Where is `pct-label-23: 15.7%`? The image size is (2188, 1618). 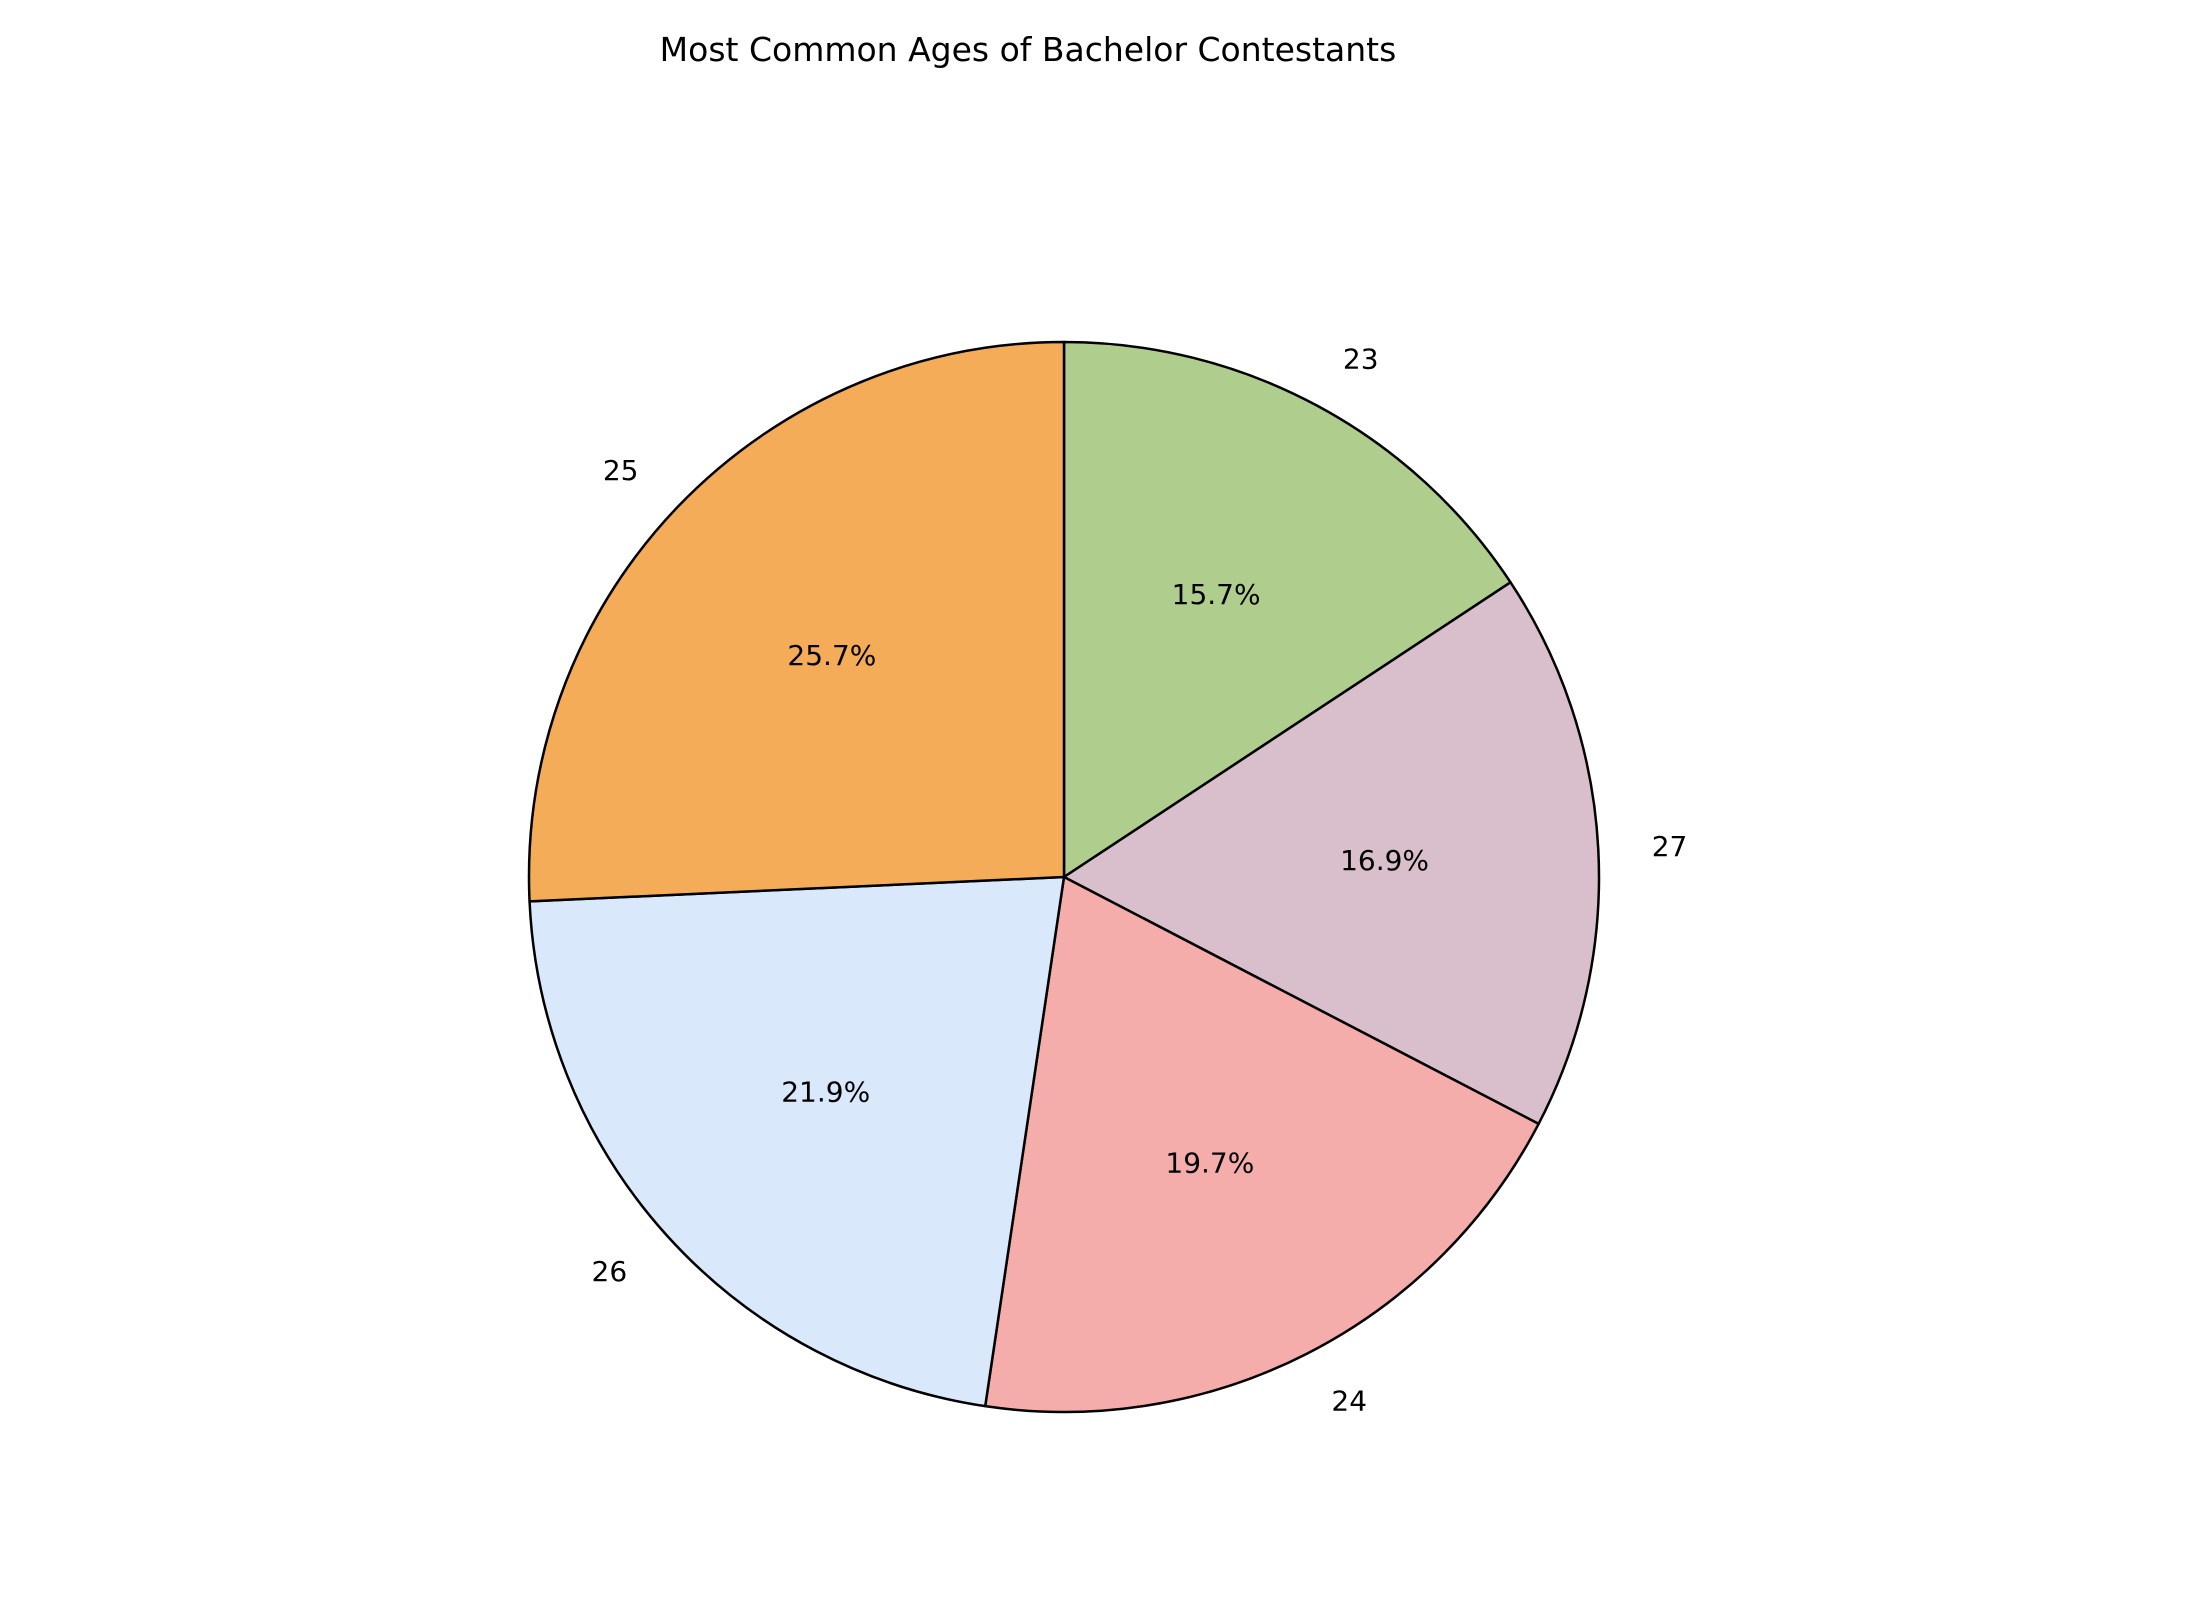 pct-label-23: 15.7% is located at coordinates (1216, 594).